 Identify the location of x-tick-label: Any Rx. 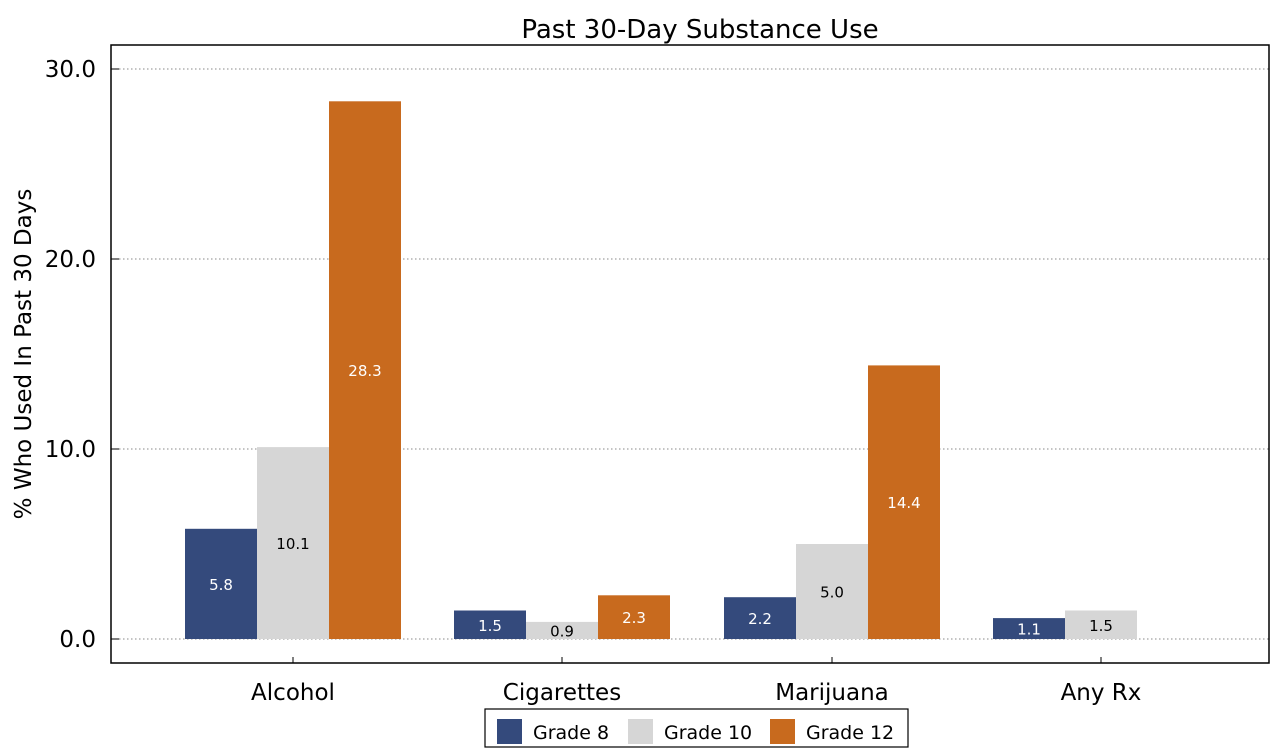
(1101, 693).